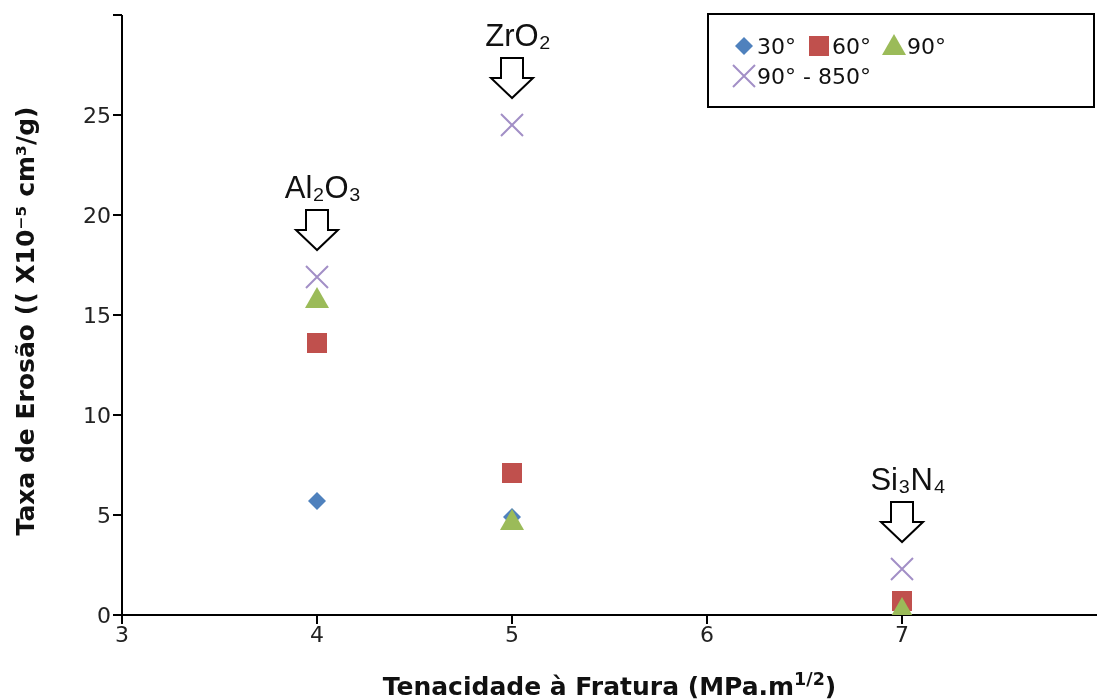 This screenshot has width=1097, height=700. What do you see at coordinates (814, 76) in the screenshot?
I see `legend-label: 90° - 850°` at bounding box center [814, 76].